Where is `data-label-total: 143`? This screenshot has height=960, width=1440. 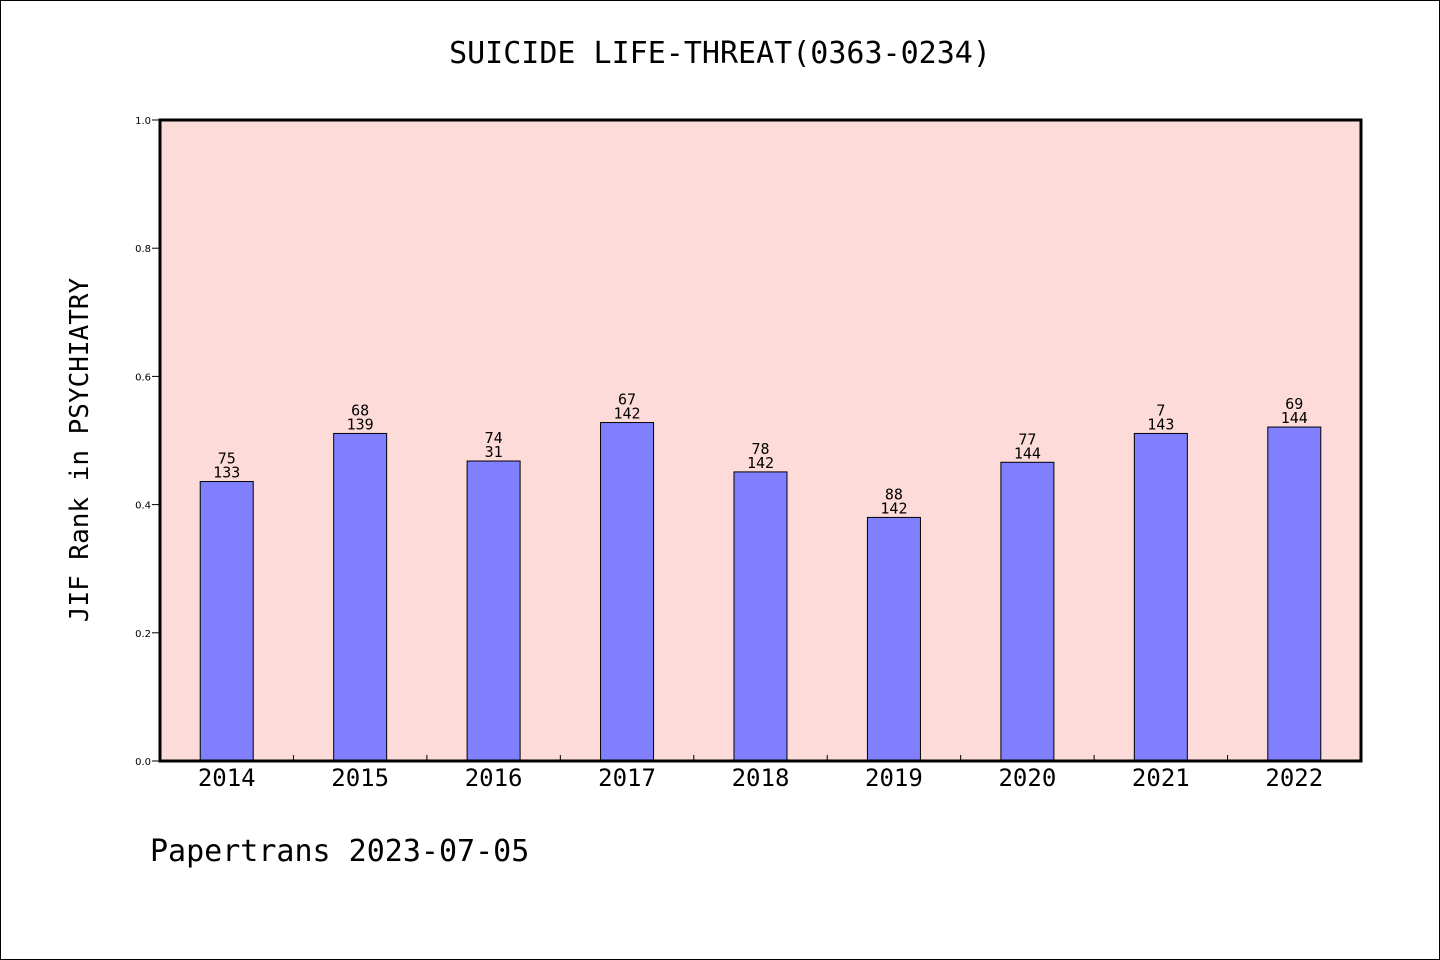
data-label-total: 143 is located at coordinates (1160, 424).